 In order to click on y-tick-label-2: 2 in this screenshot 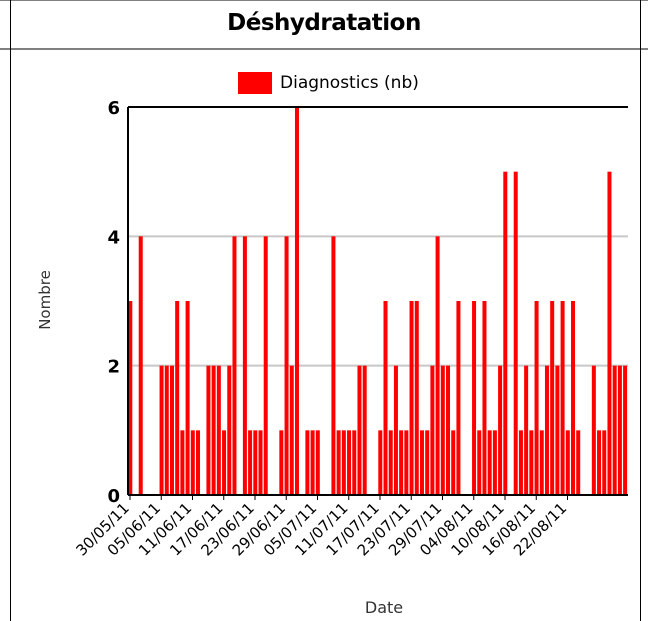, I will do `click(113, 367)`.